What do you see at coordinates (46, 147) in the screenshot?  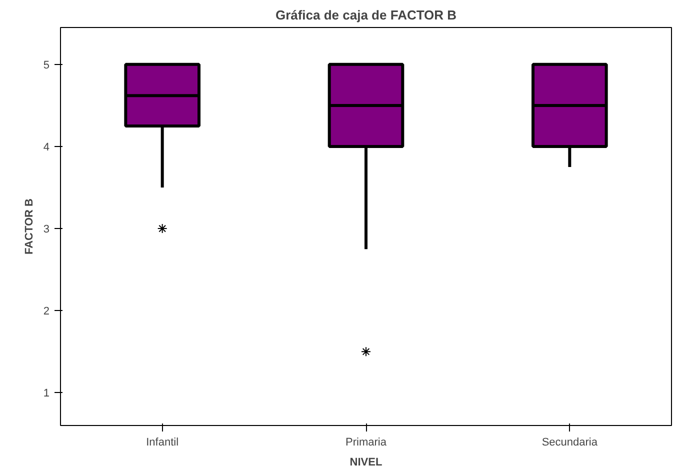 I see `y-tick-label: 4` at bounding box center [46, 147].